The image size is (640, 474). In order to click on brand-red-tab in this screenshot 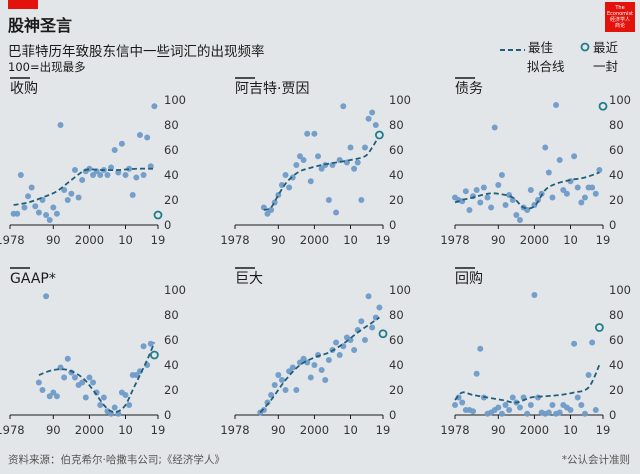, I will do `click(23, 4)`.